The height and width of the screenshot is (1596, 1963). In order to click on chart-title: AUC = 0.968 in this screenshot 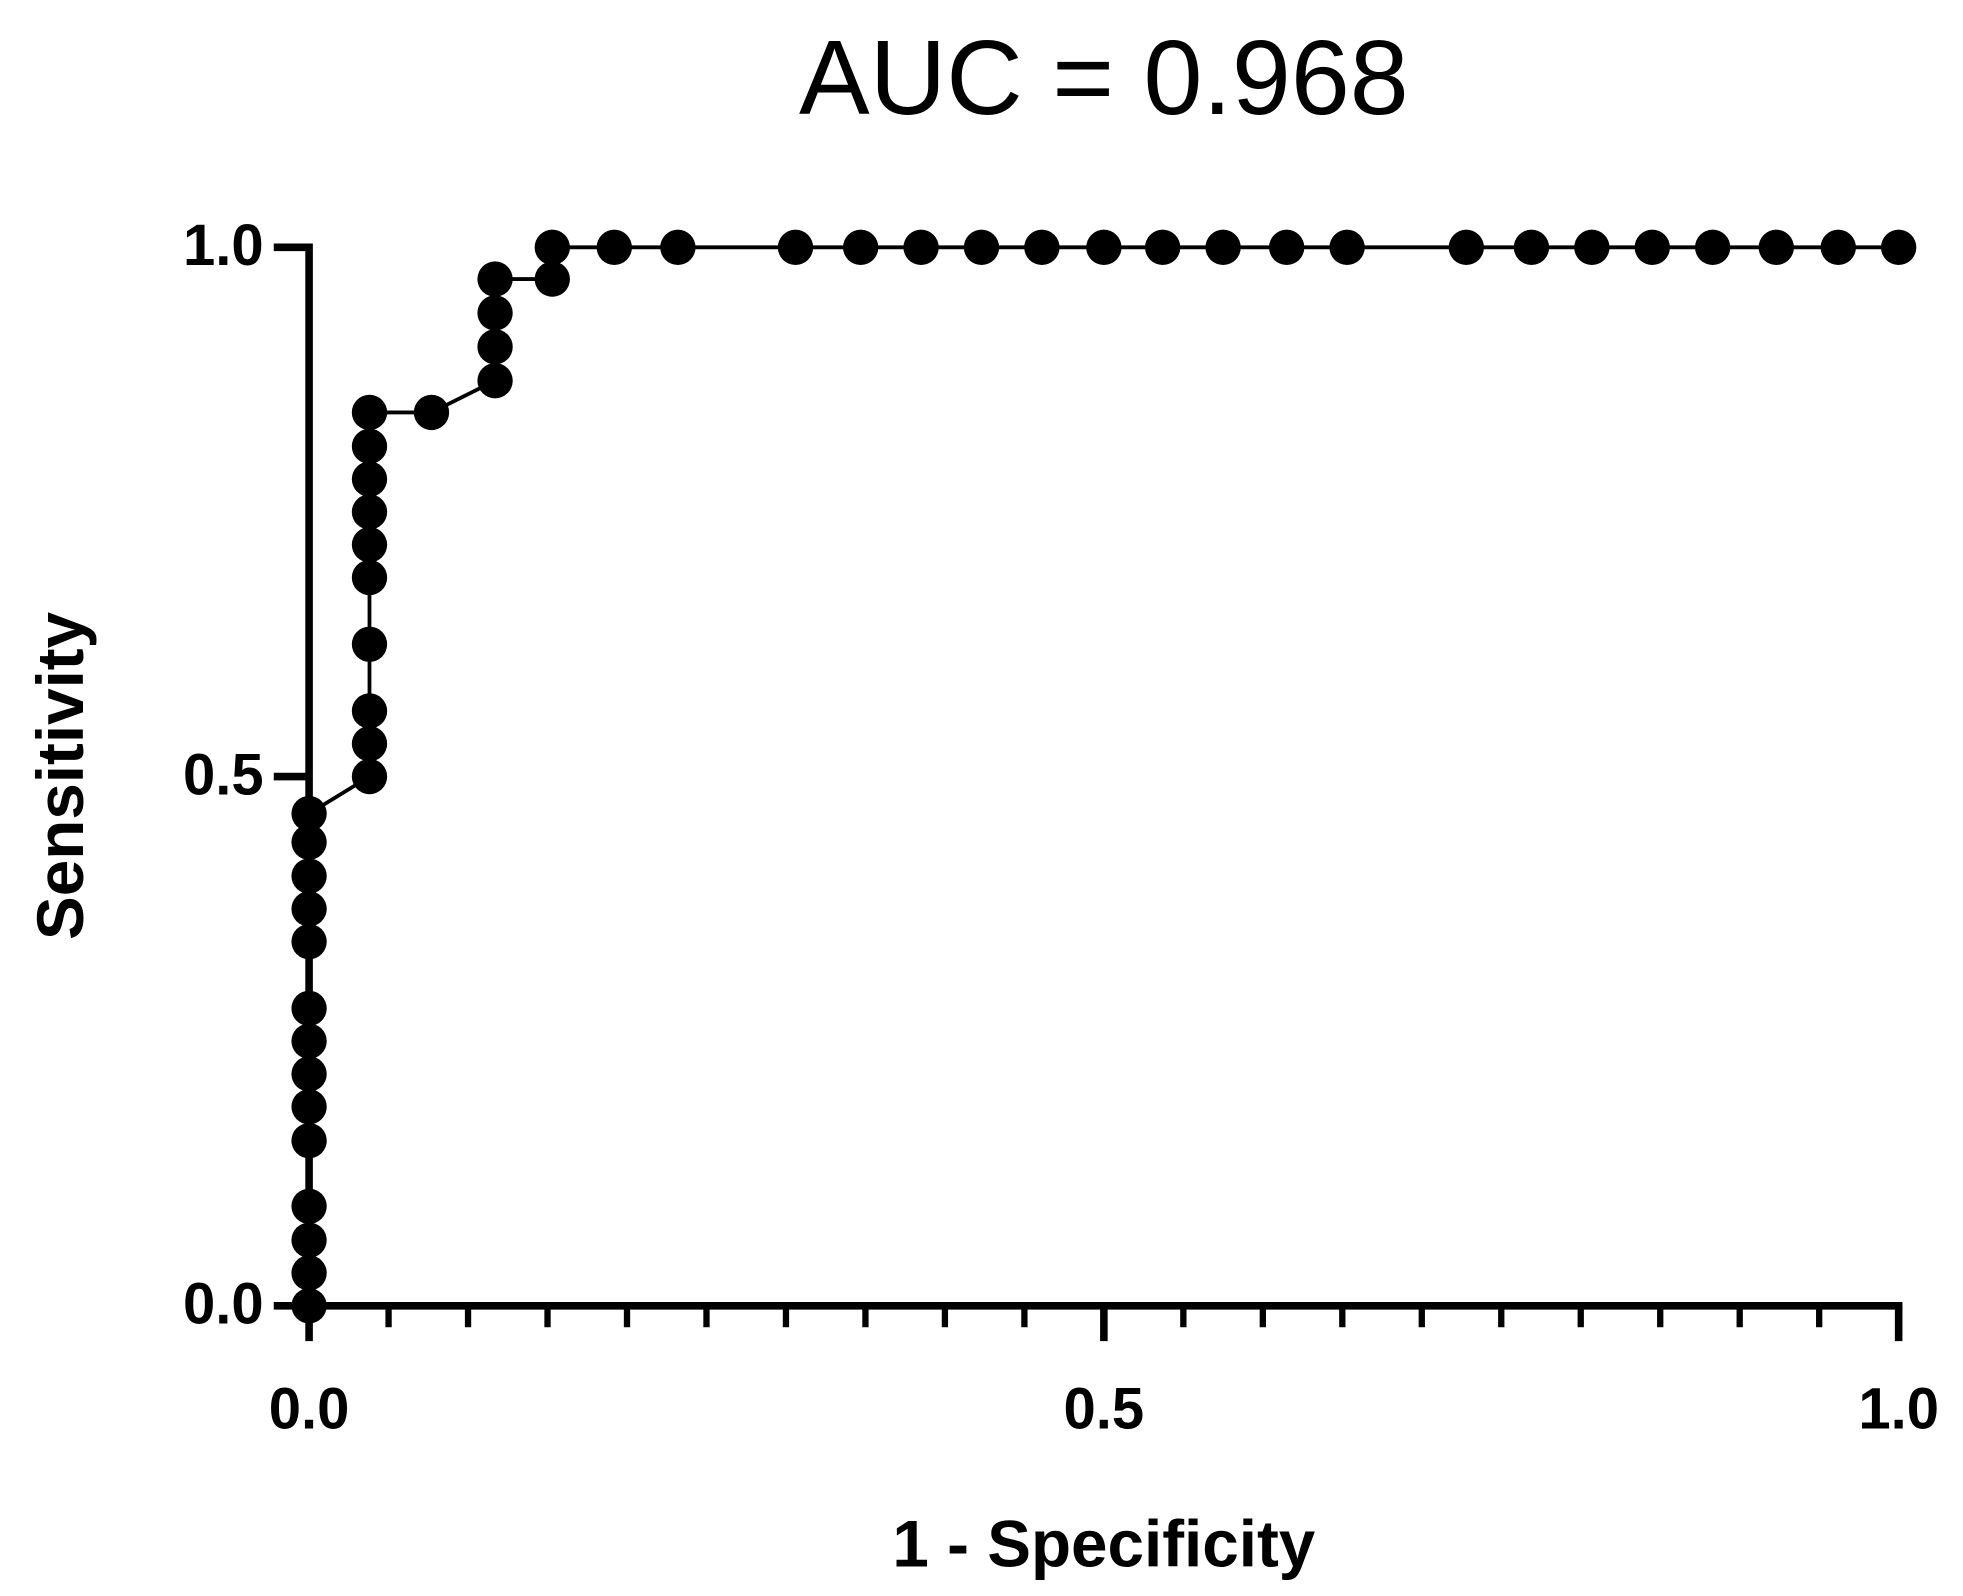, I will do `click(1104, 78)`.